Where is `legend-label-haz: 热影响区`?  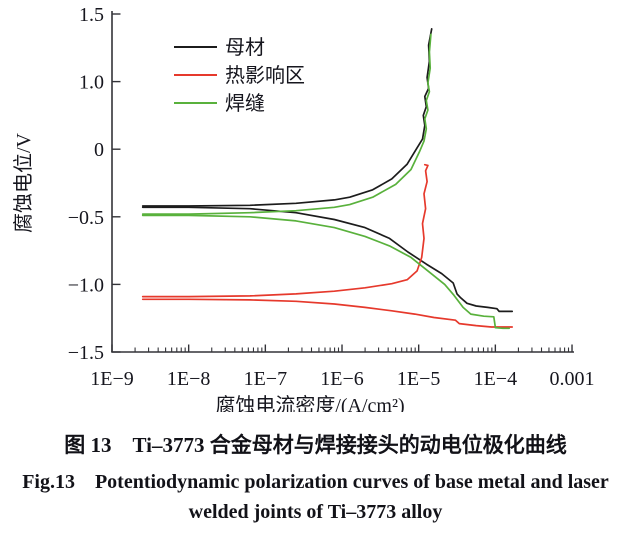
legend-label-haz: 热影响区 is located at coordinates (265, 75).